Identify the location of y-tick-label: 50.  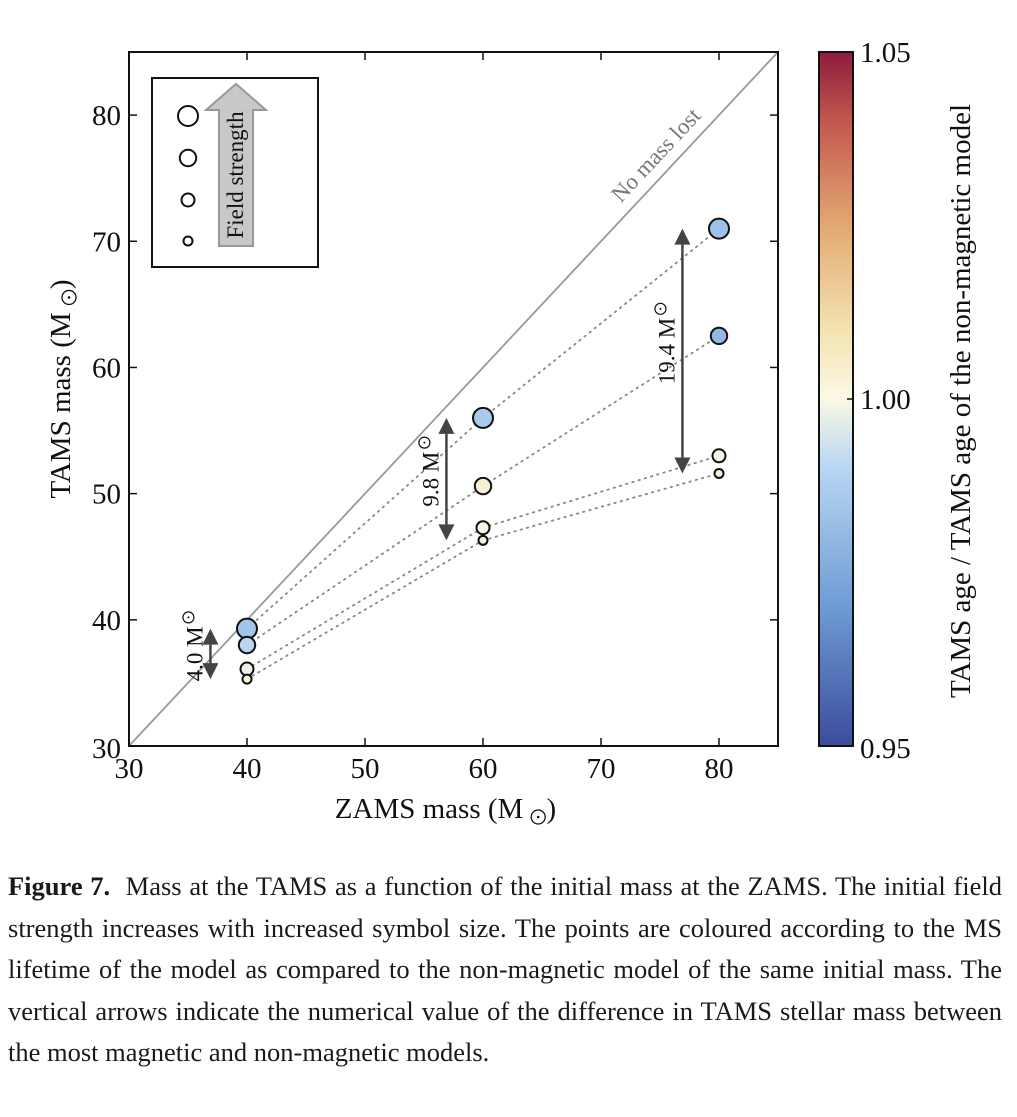
(106, 495).